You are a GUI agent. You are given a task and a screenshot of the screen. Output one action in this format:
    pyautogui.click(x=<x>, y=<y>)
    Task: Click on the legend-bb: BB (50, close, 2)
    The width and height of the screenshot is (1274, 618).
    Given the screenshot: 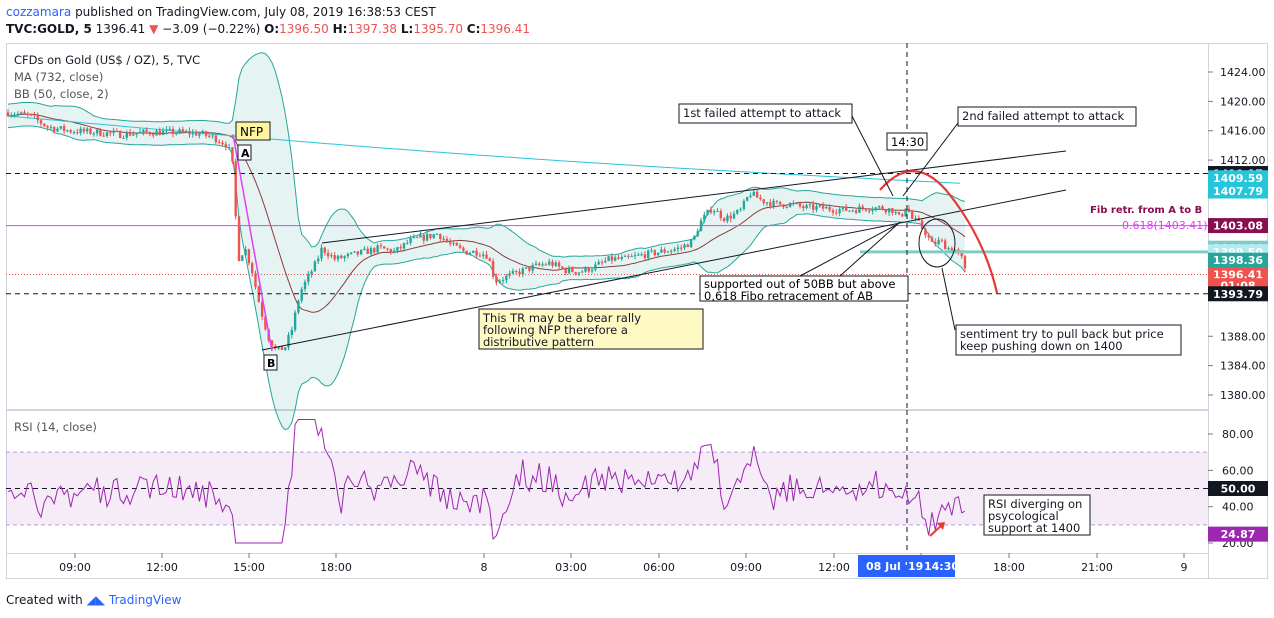 What is the action you would take?
    pyautogui.click(x=61, y=94)
    